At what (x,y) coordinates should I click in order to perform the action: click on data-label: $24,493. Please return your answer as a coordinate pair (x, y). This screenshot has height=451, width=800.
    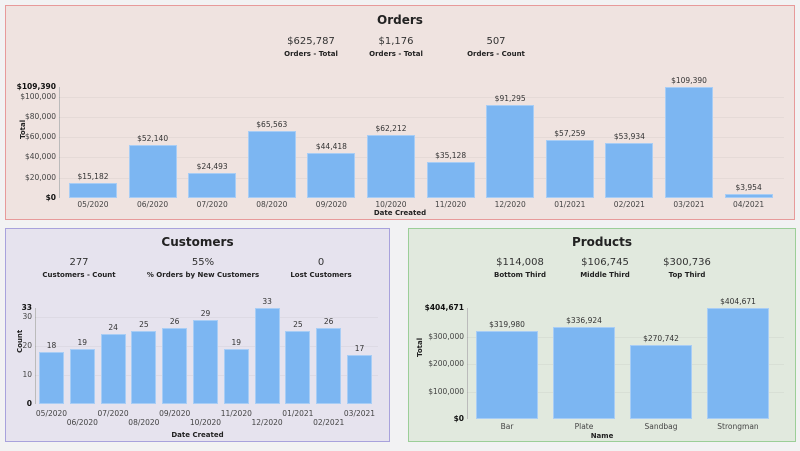
    Looking at the image, I should click on (212, 167).